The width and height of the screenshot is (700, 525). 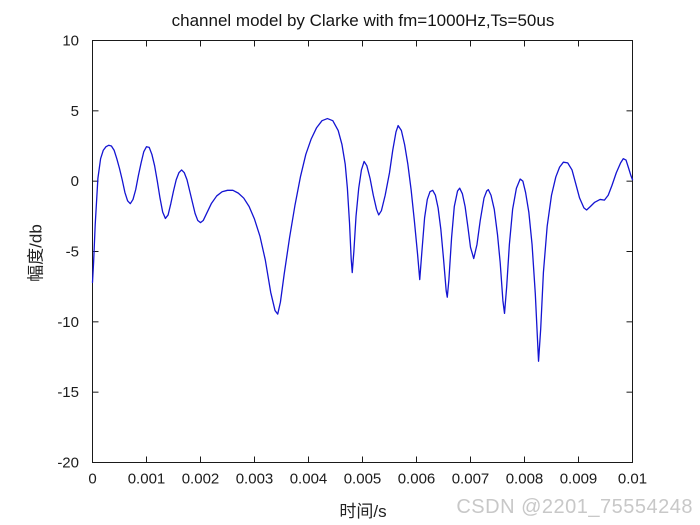 I want to click on y-tick-label: -5, so click(x=72, y=252).